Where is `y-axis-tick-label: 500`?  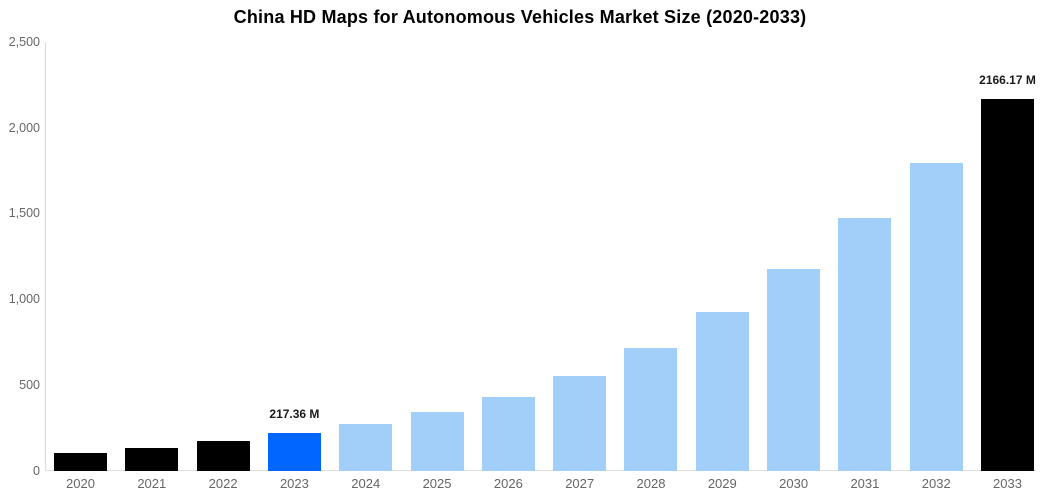
y-axis-tick-label: 500 is located at coordinates (29, 384).